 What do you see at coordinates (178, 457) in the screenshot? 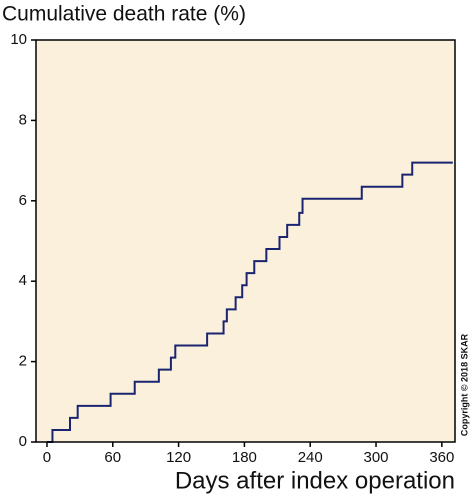
I see `x-tick-label: 120` at bounding box center [178, 457].